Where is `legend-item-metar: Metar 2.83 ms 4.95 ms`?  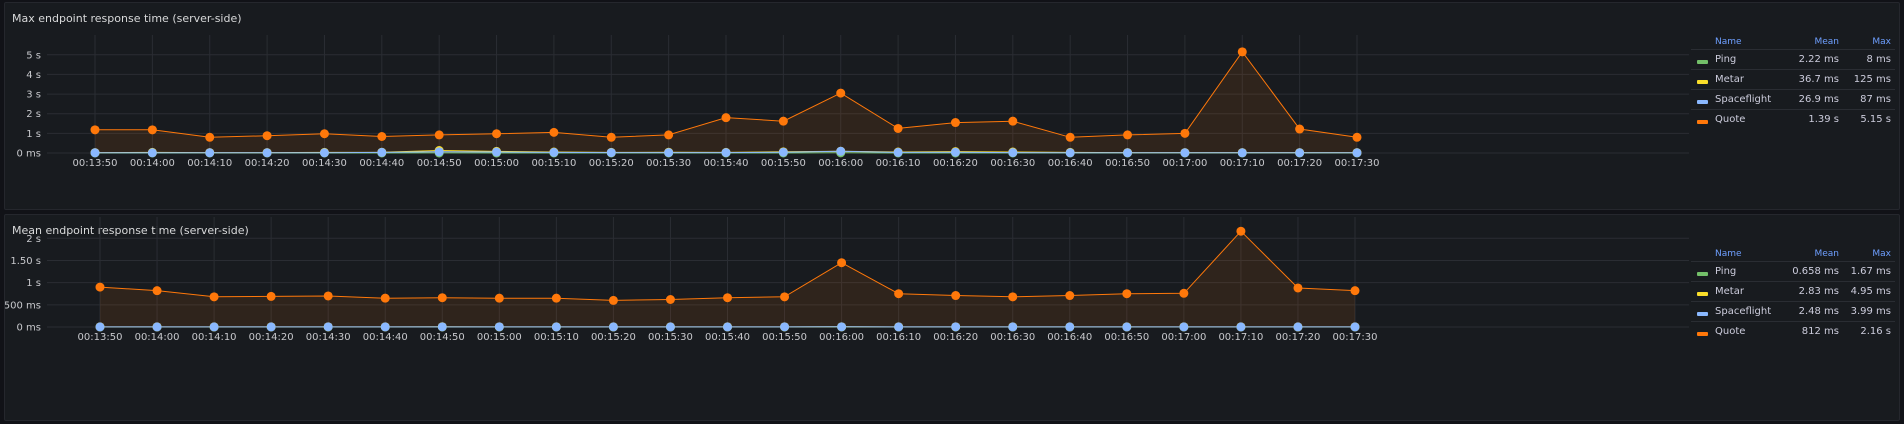 legend-item-metar: Metar 2.83 ms 4.95 ms is located at coordinates (1793, 291).